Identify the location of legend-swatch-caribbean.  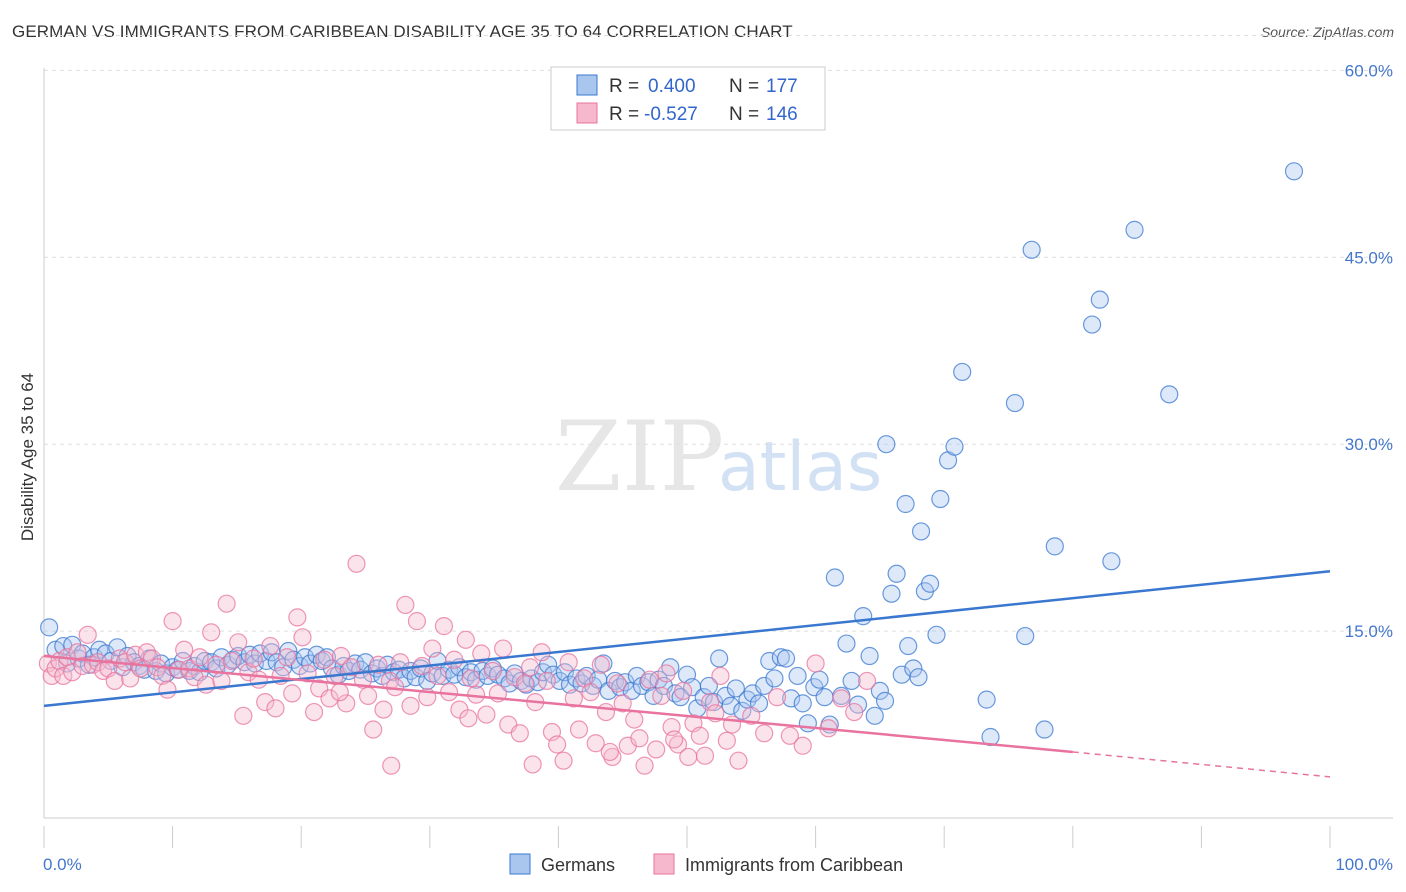
(587, 113).